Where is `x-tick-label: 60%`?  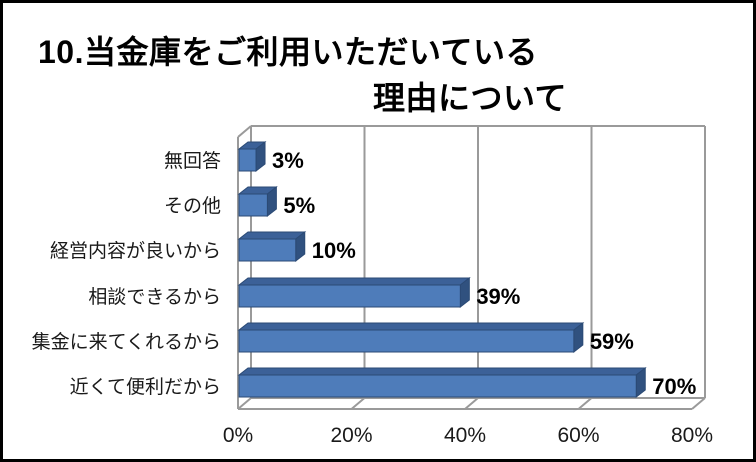 x-tick-label: 60% is located at coordinates (578, 435).